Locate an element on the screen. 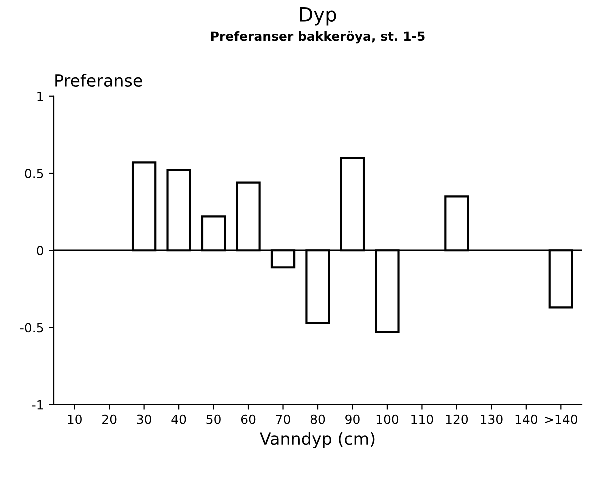 Image resolution: width=600 pixels, height=482 pixels. x-tick-label: 40 is located at coordinates (179, 419).